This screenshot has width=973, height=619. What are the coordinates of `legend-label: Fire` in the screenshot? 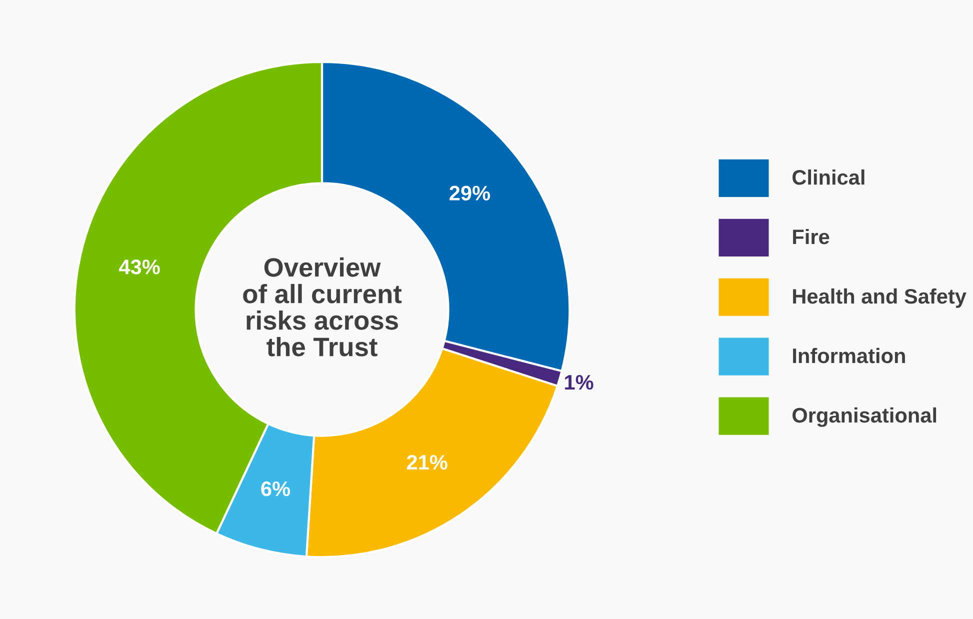 It's located at (811, 236).